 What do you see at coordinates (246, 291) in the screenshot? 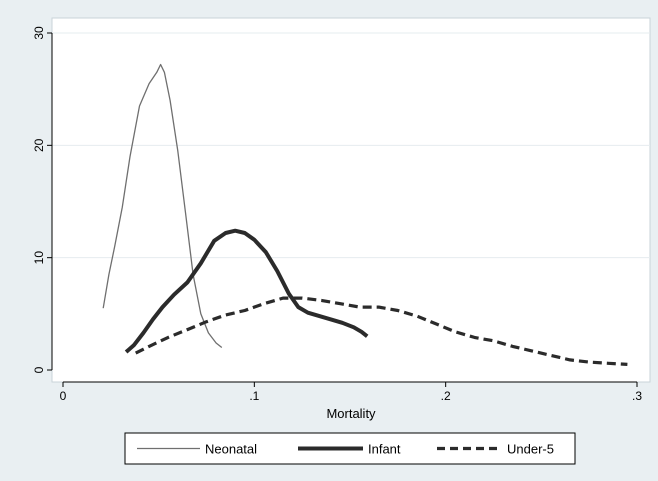
I see `series-line-infant` at bounding box center [246, 291].